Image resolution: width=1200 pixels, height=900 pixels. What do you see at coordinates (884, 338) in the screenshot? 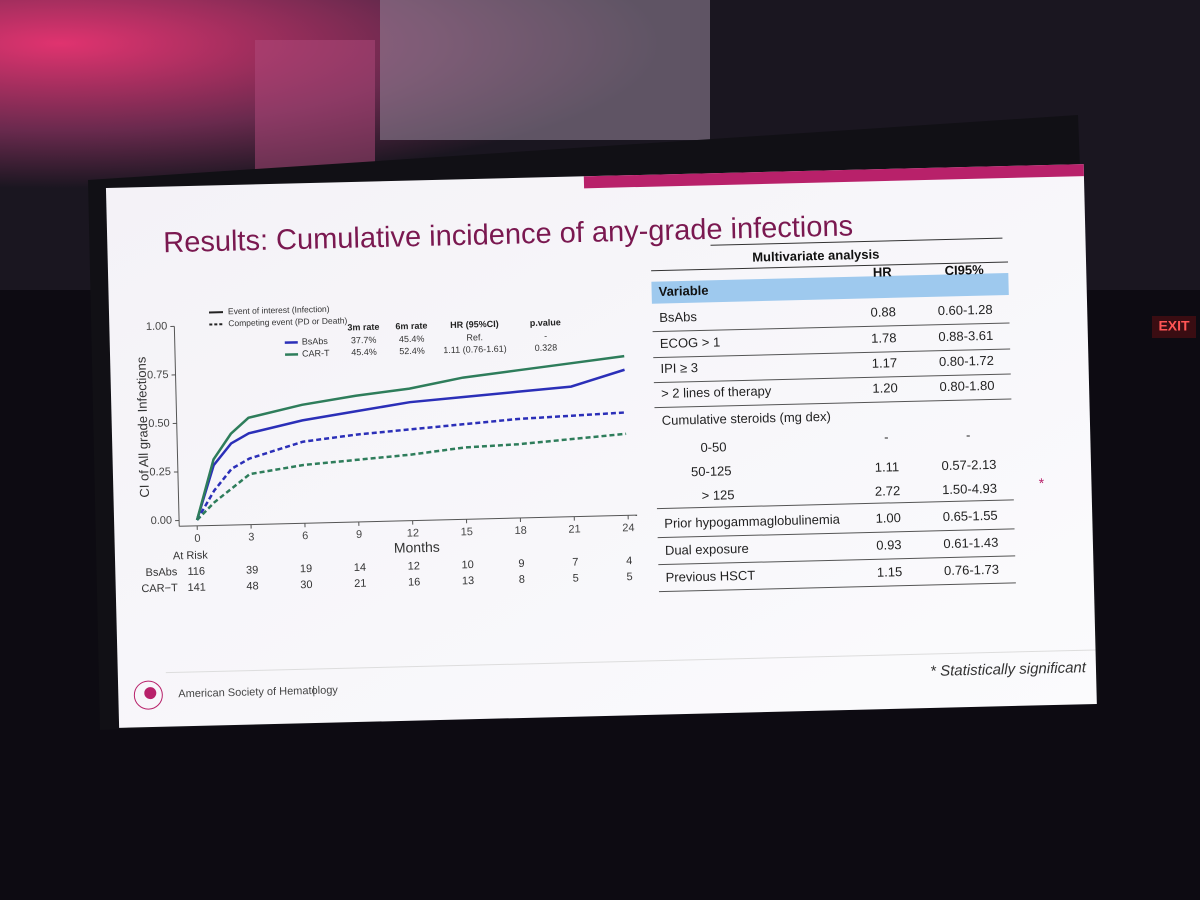
I see `table-cell: 1.78` at bounding box center [884, 338].